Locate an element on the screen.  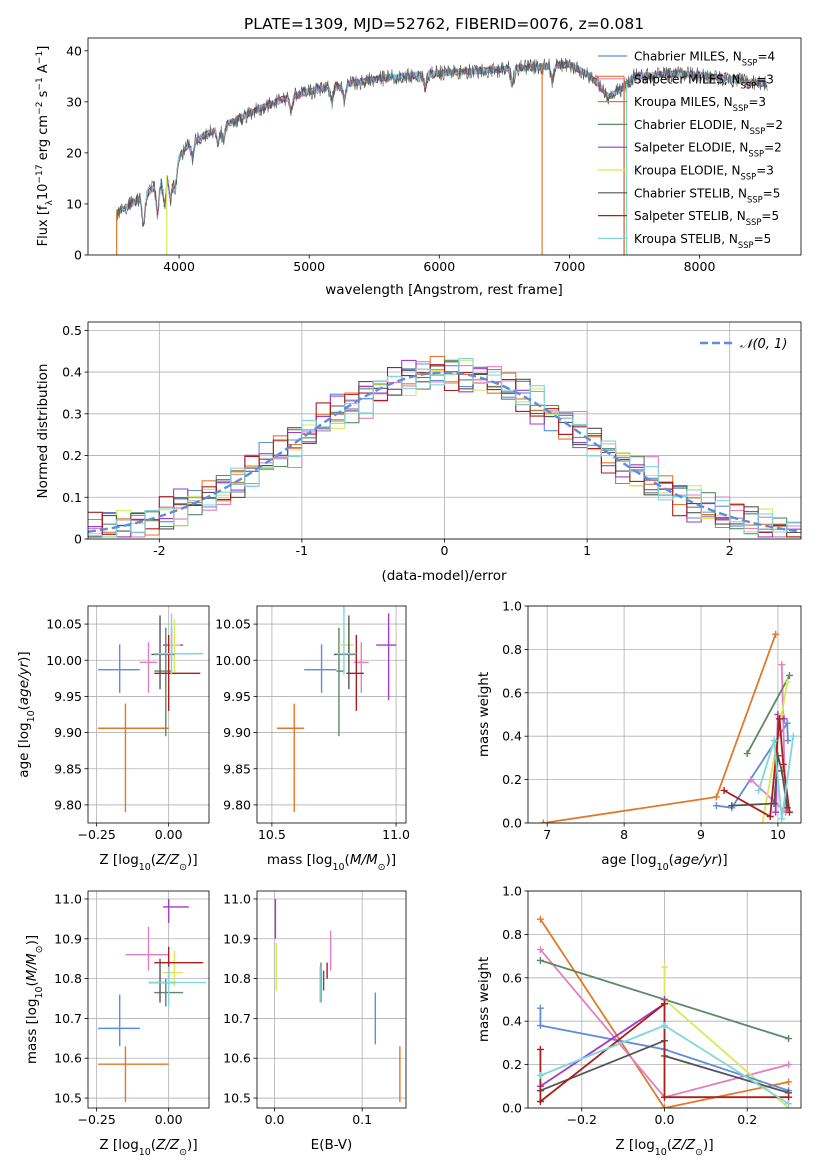
y-axis-label: age [log10(age/yr)] is located at coordinates (26, 714).